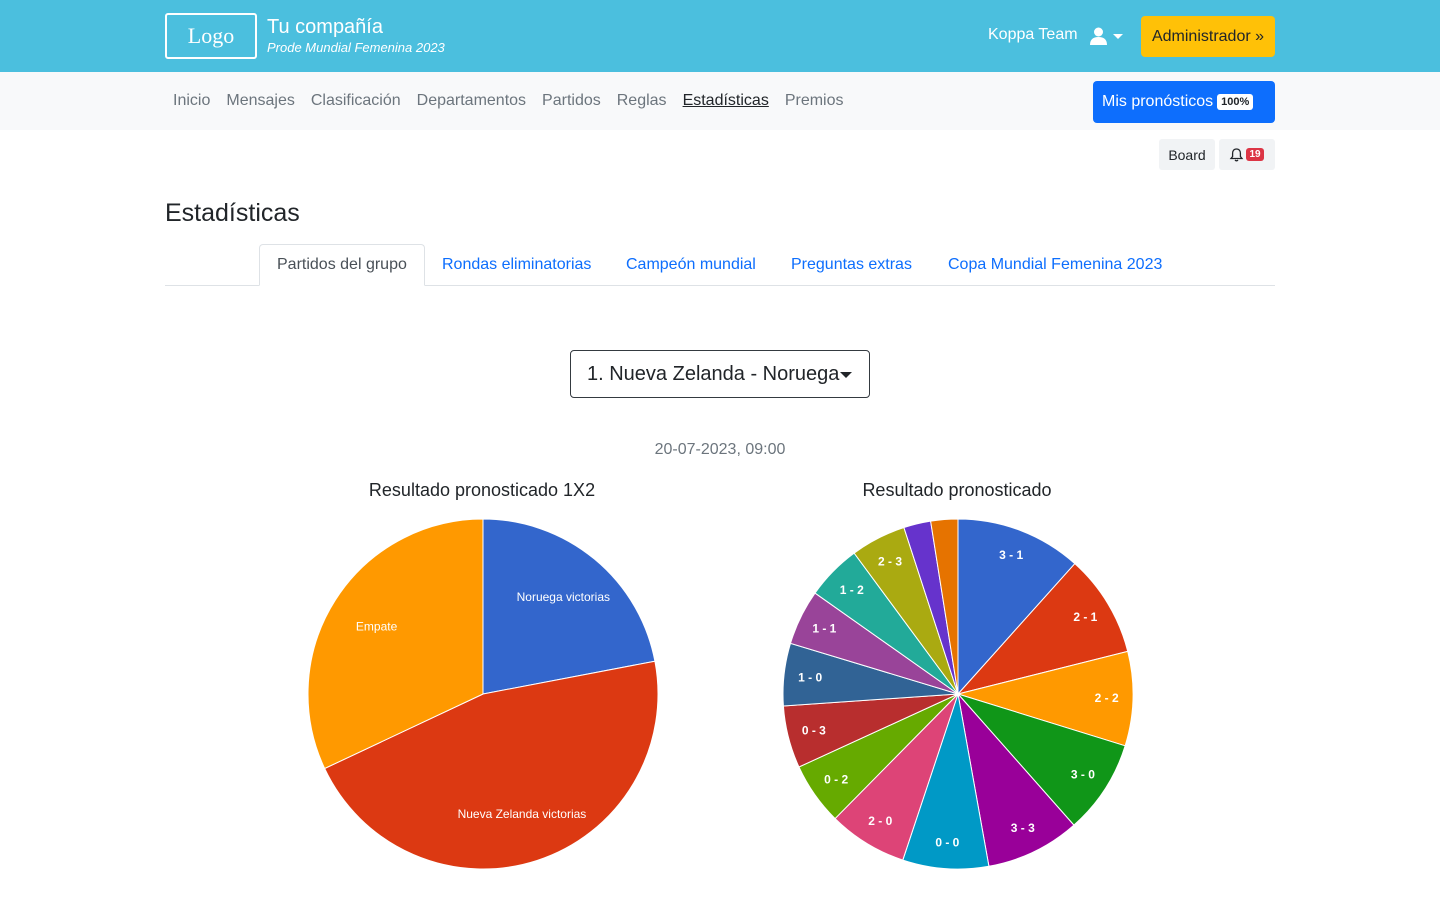 The height and width of the screenshot is (900, 1440). Describe the element at coordinates (1237, 154) in the screenshot. I see `bell-icon` at that location.